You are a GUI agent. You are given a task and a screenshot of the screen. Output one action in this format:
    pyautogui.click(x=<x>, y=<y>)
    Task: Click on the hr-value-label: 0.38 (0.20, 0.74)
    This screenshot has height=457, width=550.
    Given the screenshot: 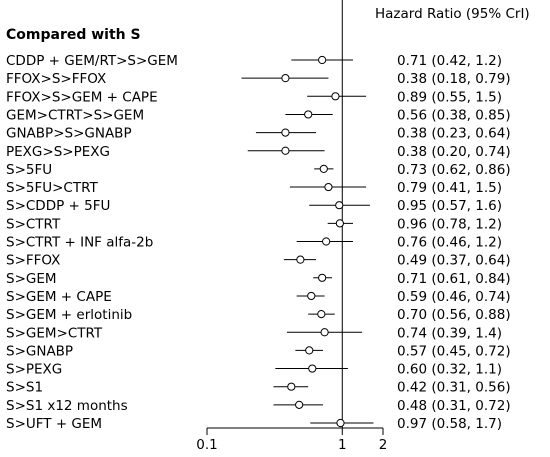 What is the action you would take?
    pyautogui.click(x=454, y=152)
    